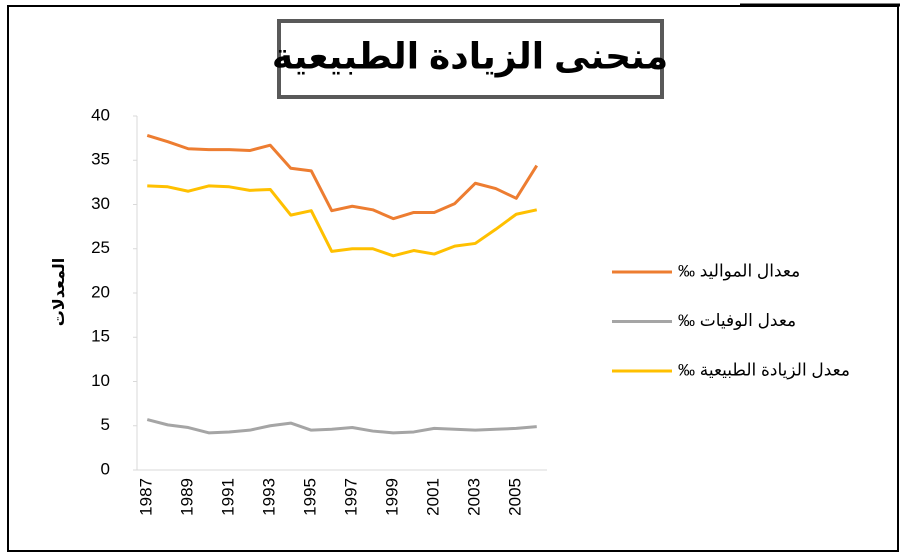 The height and width of the screenshot is (558, 906). I want to click on x-tick-label: 1997, so click(351, 497).